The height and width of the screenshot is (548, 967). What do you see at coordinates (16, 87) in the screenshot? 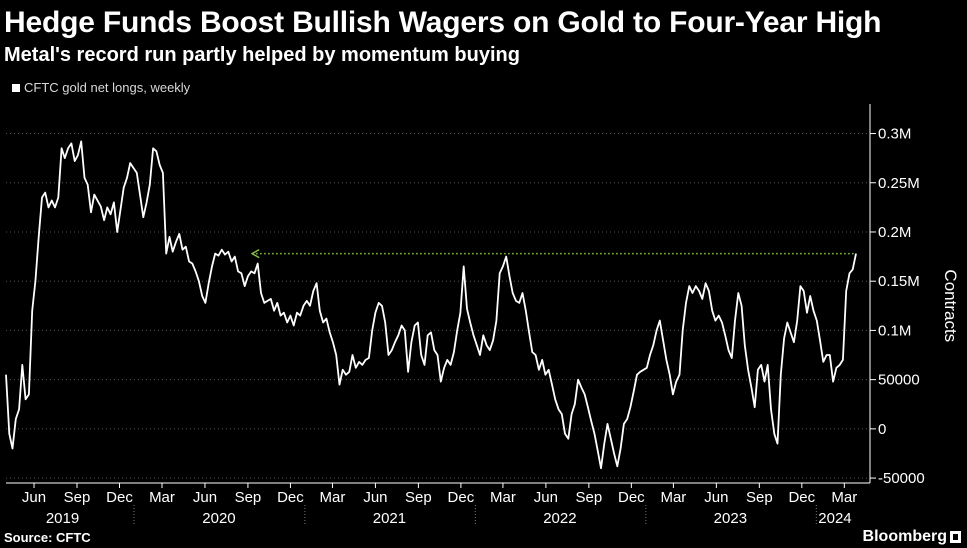
I see `legend-swatch` at bounding box center [16, 87].